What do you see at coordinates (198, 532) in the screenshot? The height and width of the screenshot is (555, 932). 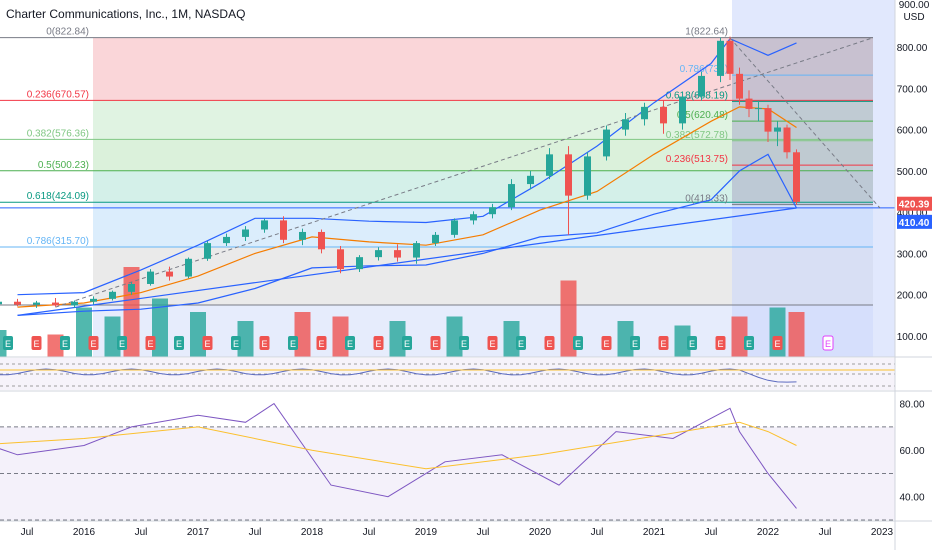 I see `x-tick-label: 2017` at bounding box center [198, 532].